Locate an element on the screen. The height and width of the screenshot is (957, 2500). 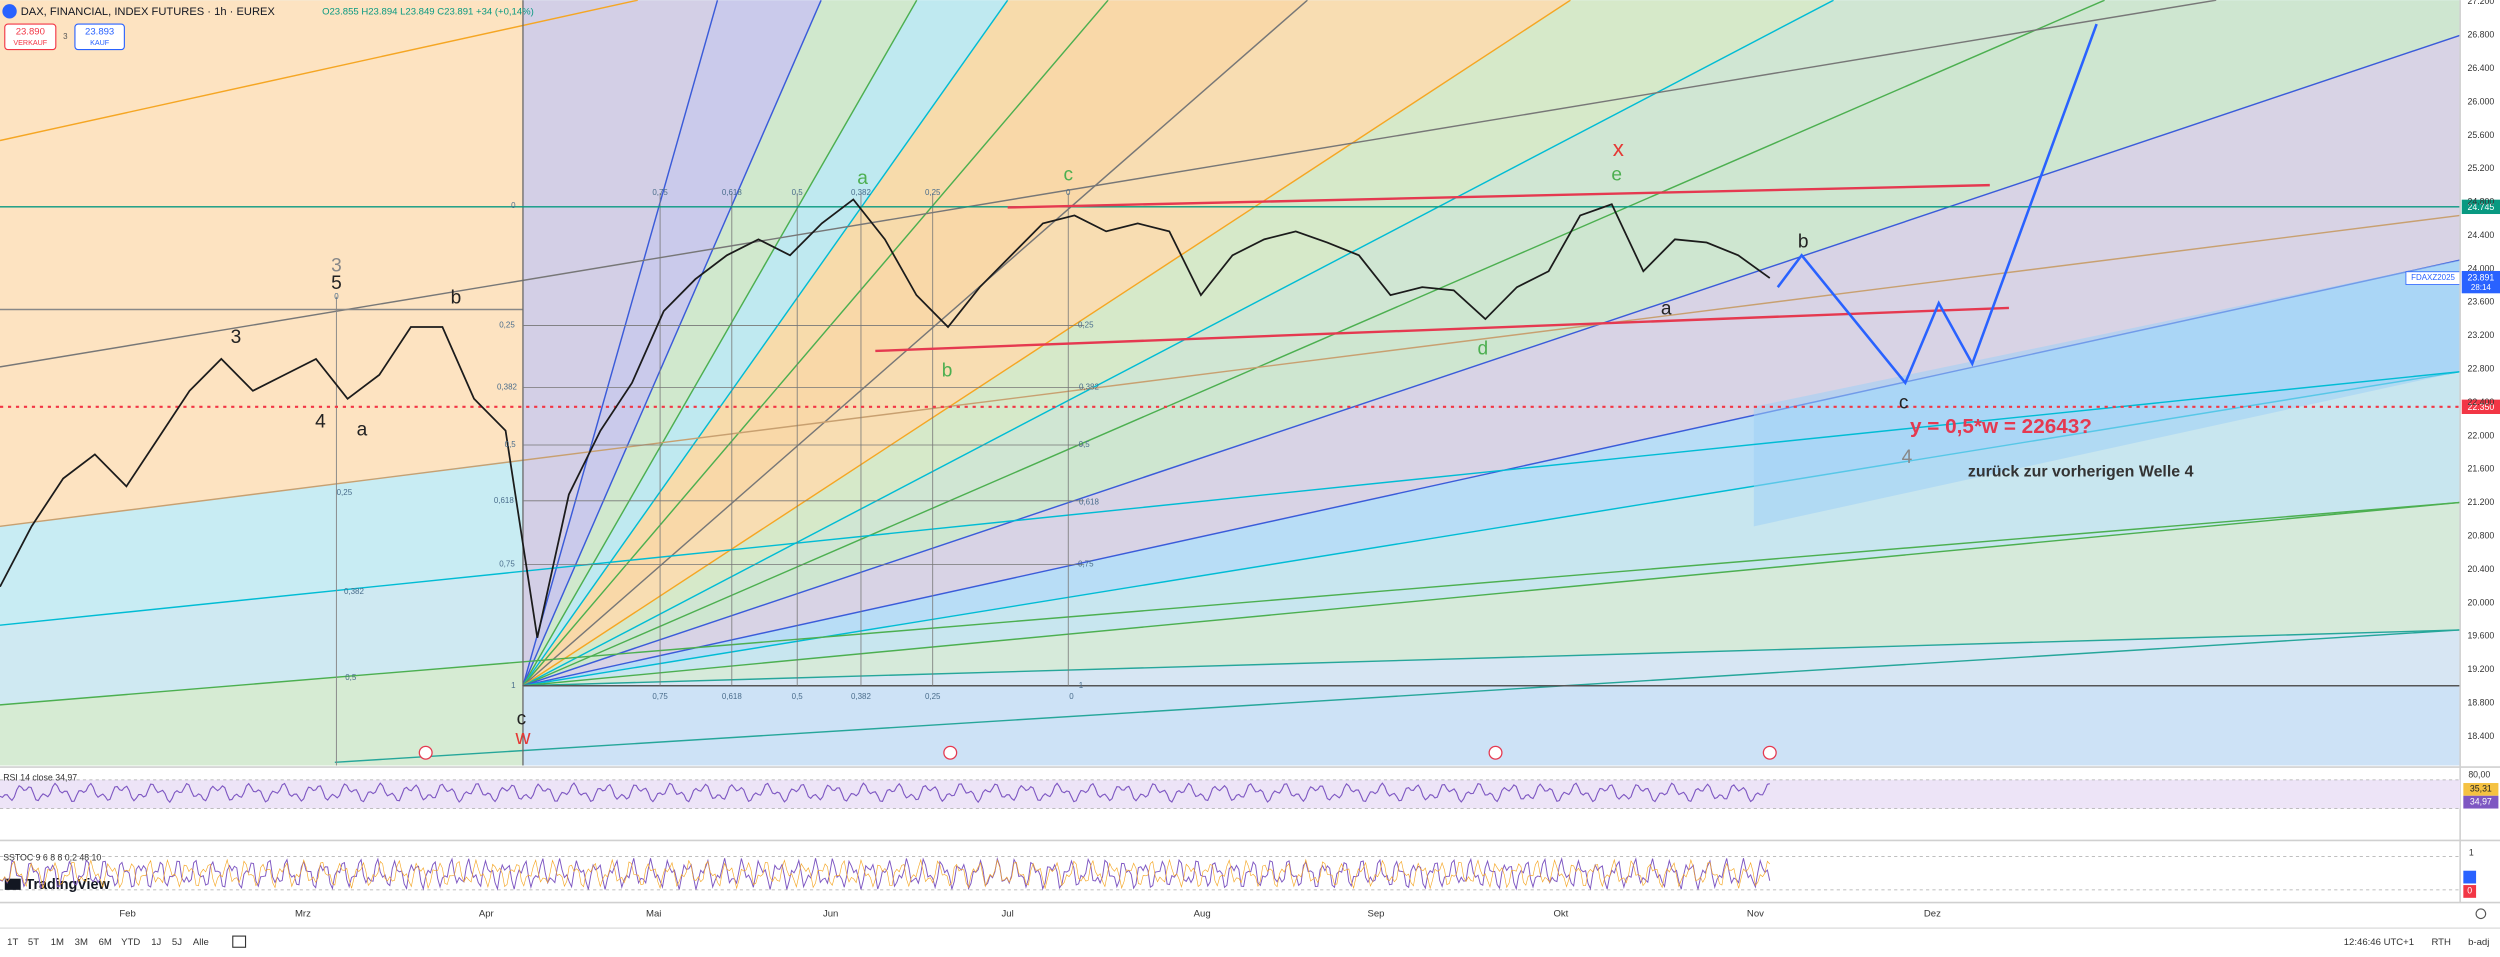
price-label: 20.000 is located at coordinates (2480, 602).